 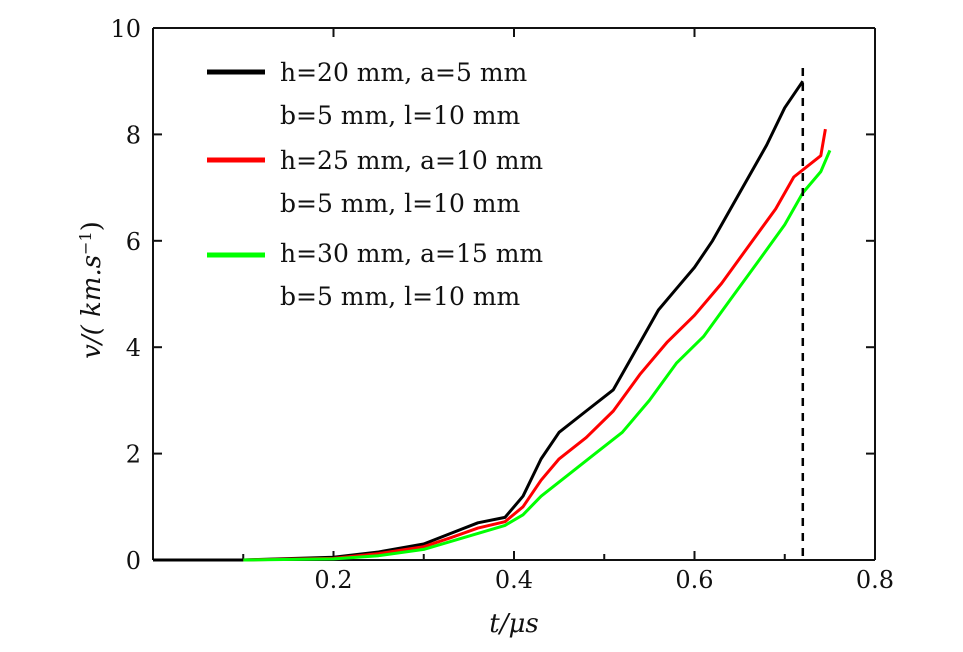 I want to click on y-axis-label: v/( km.s−1), so click(x=92, y=290).